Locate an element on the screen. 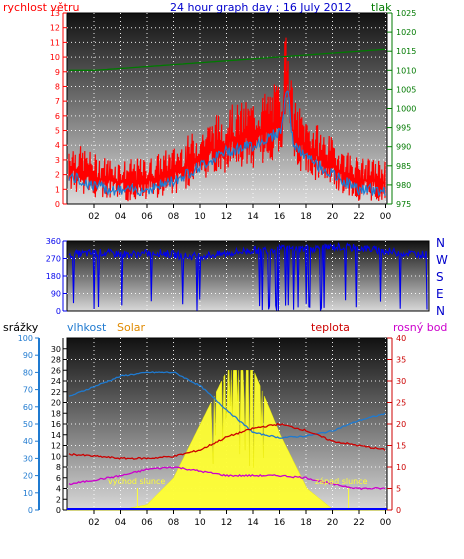 This screenshot has height=559, width=464. solar-tick-label: 22 is located at coordinates (56, 392).